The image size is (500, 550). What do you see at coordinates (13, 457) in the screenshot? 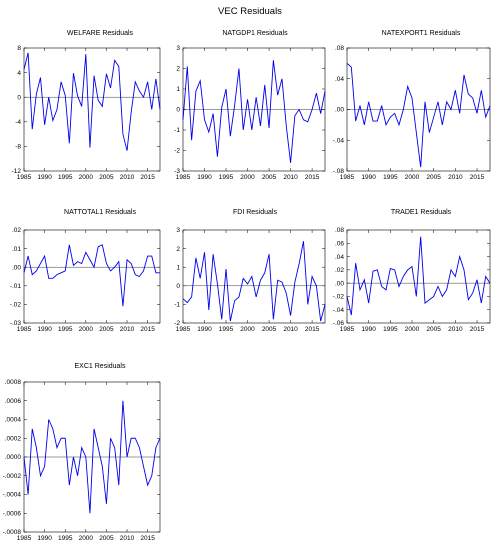
I see `y-tick-label: .0000` at bounding box center [13, 457].